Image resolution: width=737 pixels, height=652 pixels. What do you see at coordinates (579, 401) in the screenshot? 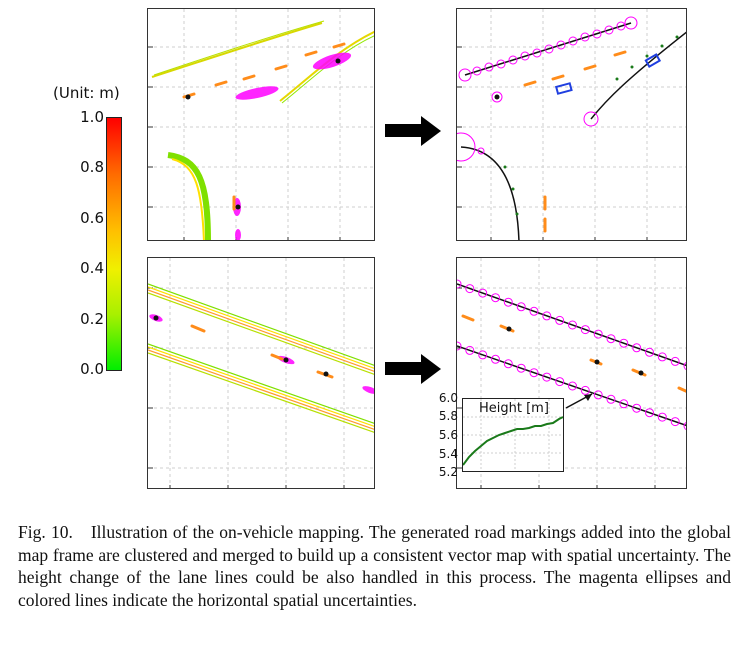
I see `inset-pointer-arrow` at bounding box center [579, 401].